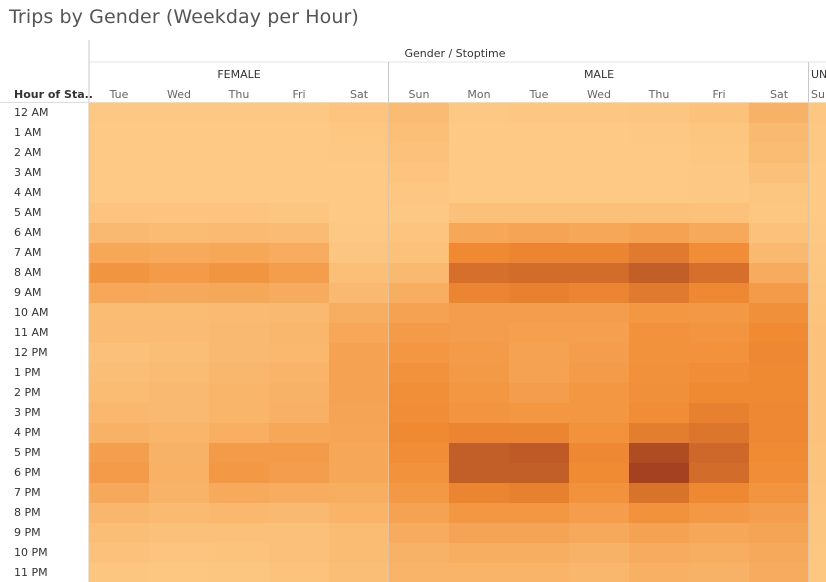  What do you see at coordinates (599, 94) in the screenshot?
I see `day-label: Wed` at bounding box center [599, 94].